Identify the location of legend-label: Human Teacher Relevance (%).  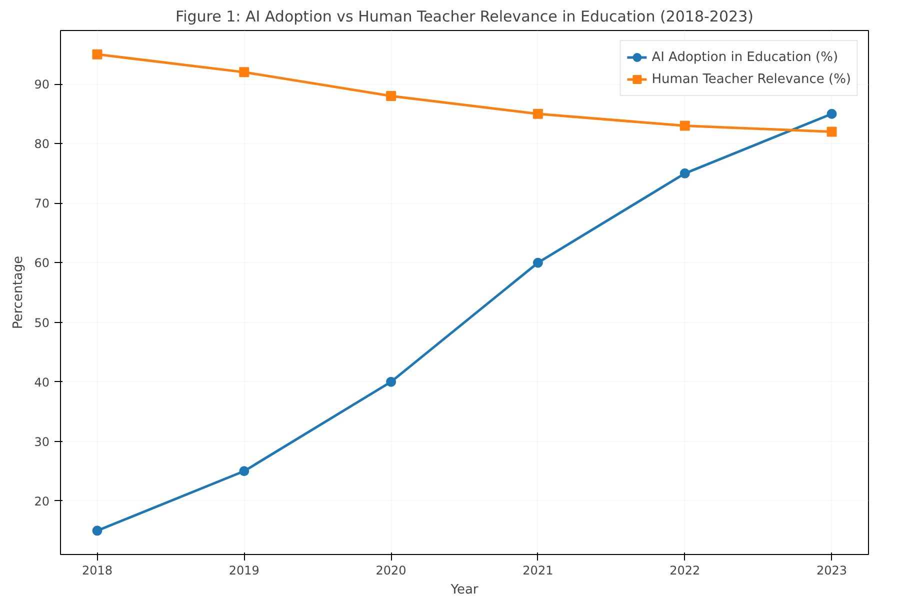
(751, 79).